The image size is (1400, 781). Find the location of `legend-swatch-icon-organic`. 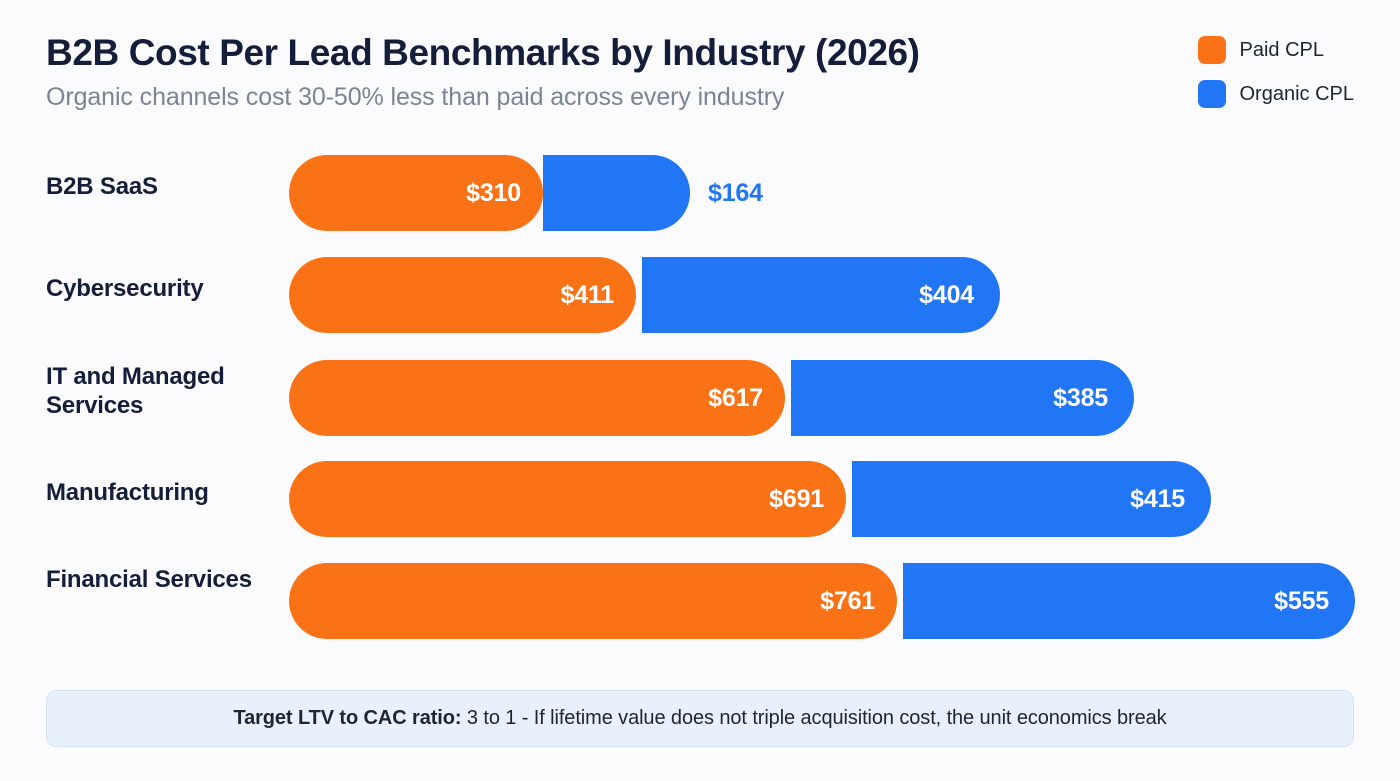

legend-swatch-icon-organic is located at coordinates (1211, 94).